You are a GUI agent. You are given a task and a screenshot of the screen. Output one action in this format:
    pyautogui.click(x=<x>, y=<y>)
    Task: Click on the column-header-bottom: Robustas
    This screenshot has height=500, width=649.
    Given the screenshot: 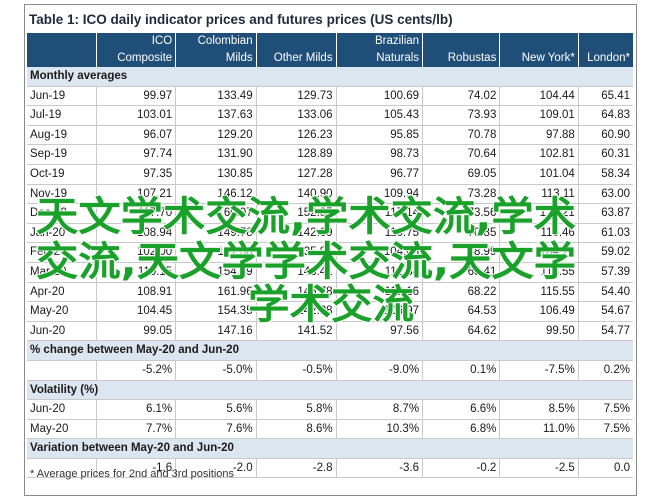 What is the action you would take?
    pyautogui.click(x=461, y=58)
    